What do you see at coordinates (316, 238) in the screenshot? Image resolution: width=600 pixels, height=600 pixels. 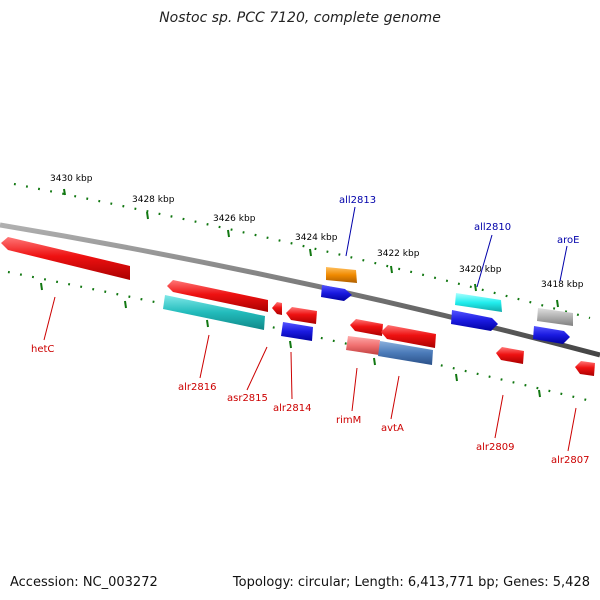 I see `scale-label: 3424 kbp` at bounding box center [316, 238].